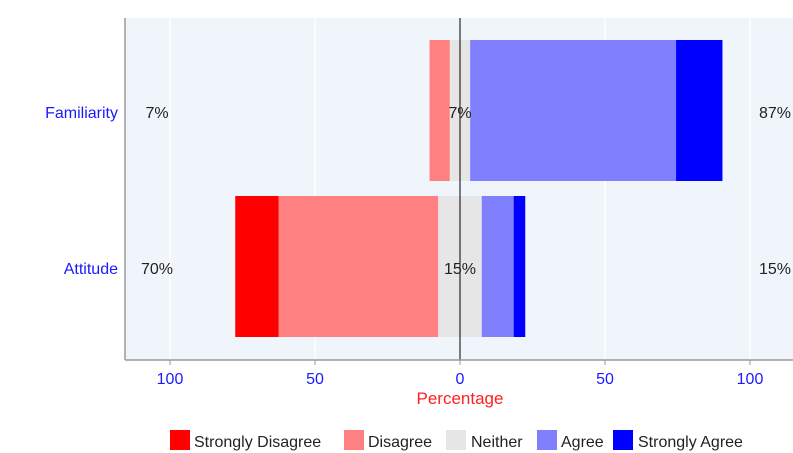 This screenshot has width=793, height=453. I want to click on legend-swatch-neither, so click(456, 440).